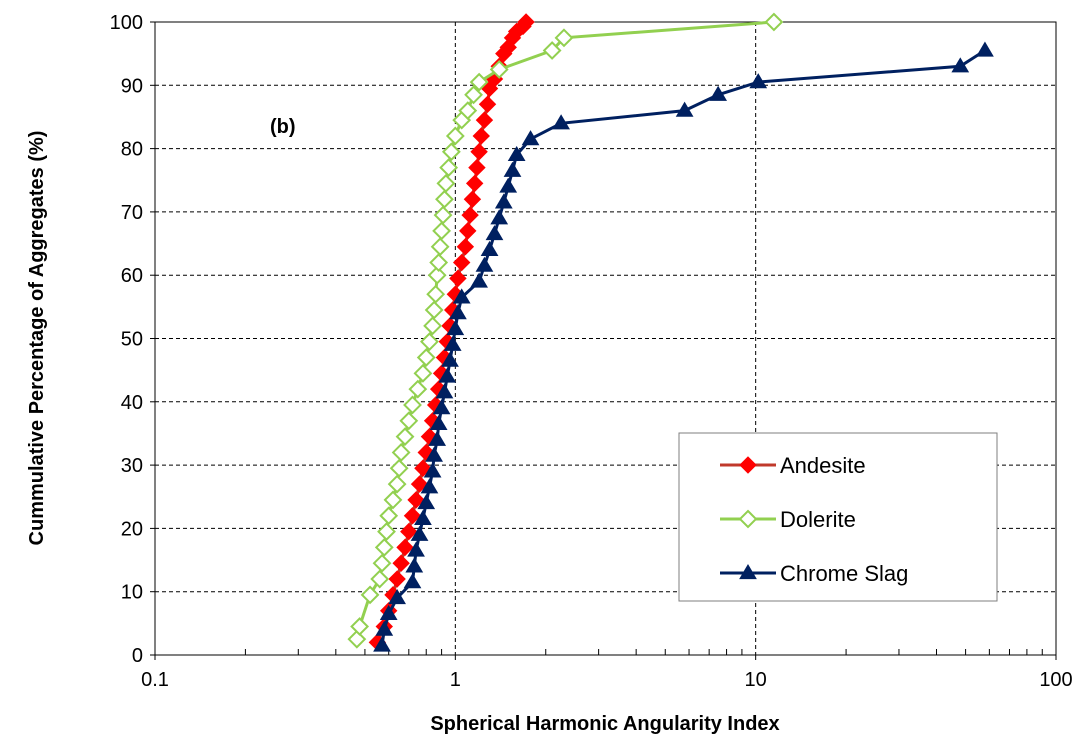 This screenshot has width=1087, height=740. Describe the element at coordinates (844, 573) in the screenshot. I see `legend-label: Chrome Slag` at that location.